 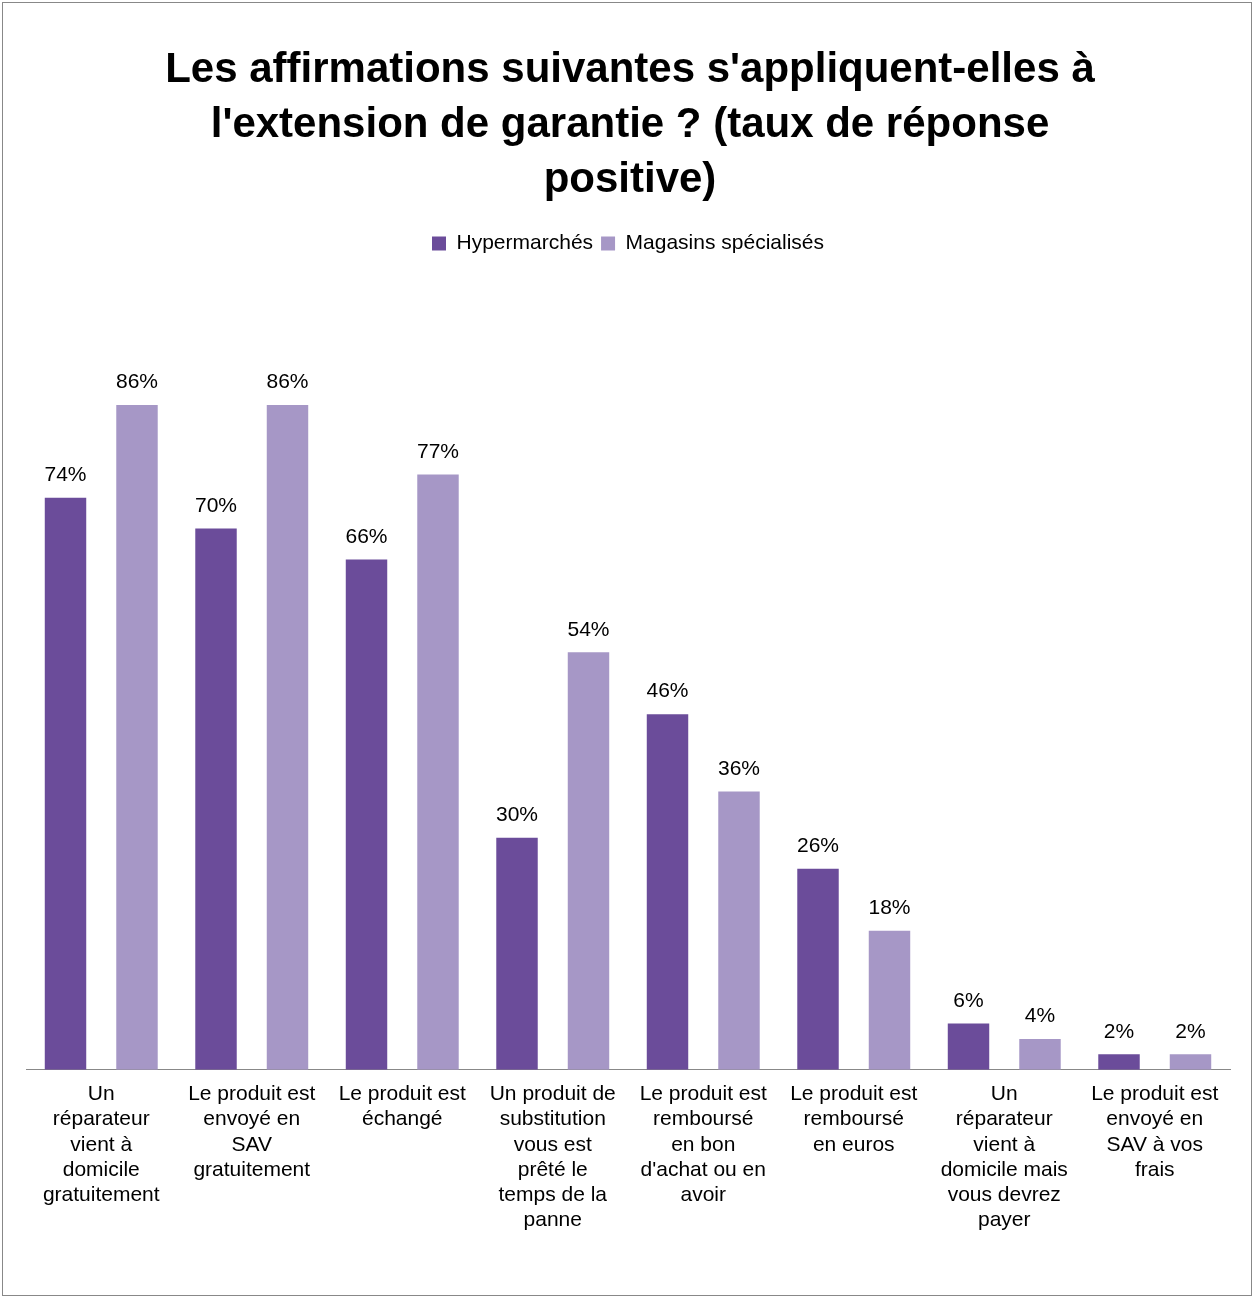 I want to click on data-label: 54%, so click(x=588, y=628).